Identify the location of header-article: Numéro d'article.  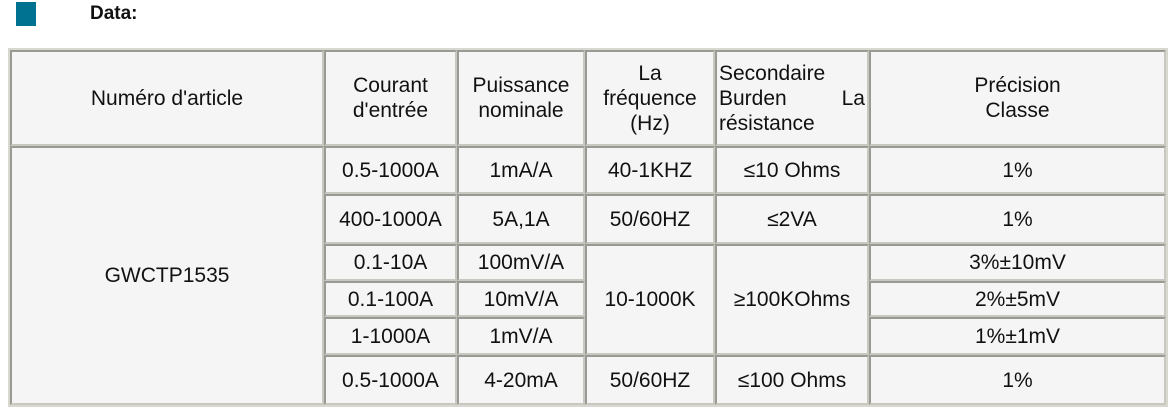
(167, 98).